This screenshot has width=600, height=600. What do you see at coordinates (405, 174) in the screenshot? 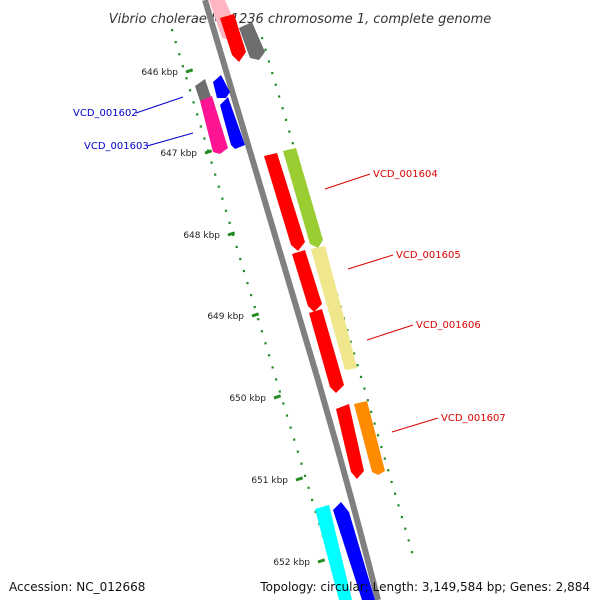
I see `gene-label: VCD_001604` at bounding box center [405, 174].